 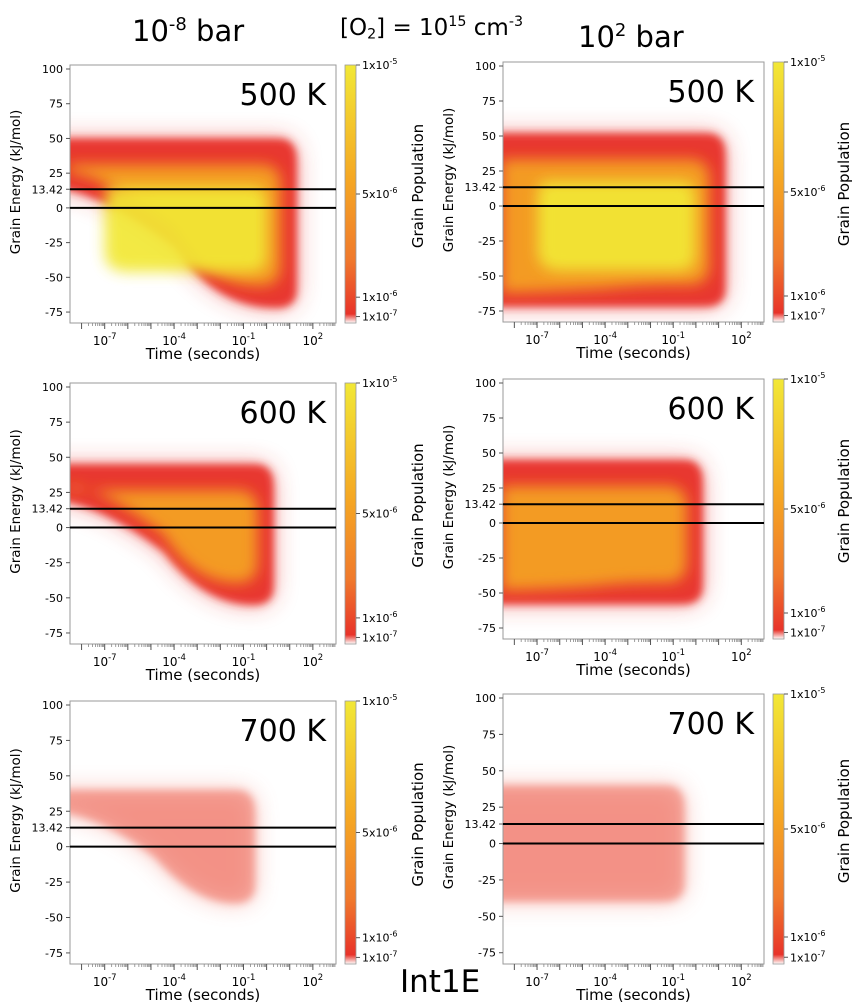 What do you see at coordinates (631, 37) in the screenshot?
I see `header-high-pressure: 102 bar` at bounding box center [631, 37].